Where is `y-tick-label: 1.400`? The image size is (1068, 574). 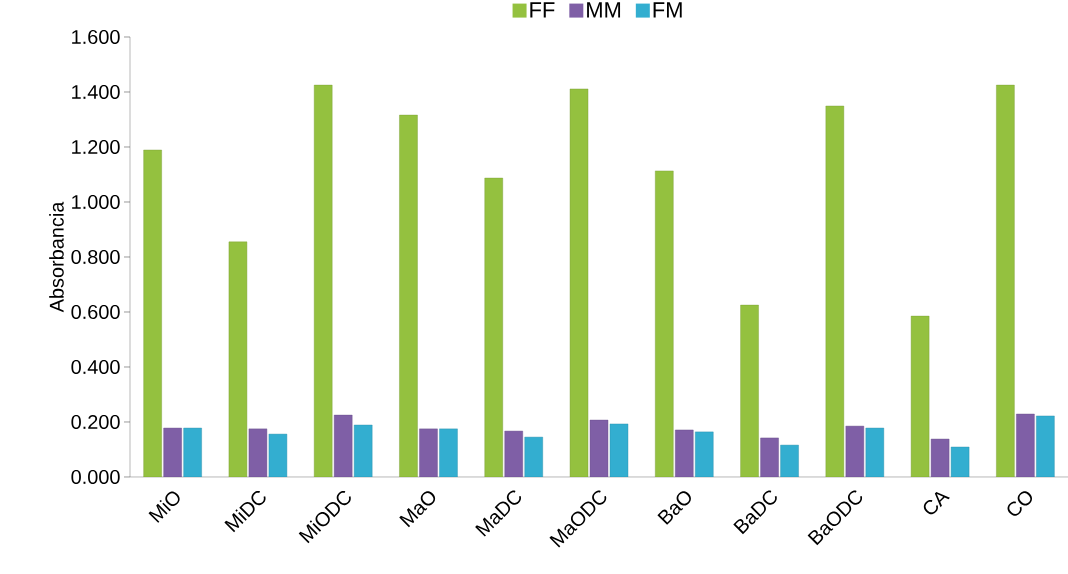 y-tick-label: 1.400 is located at coordinates (96, 92).